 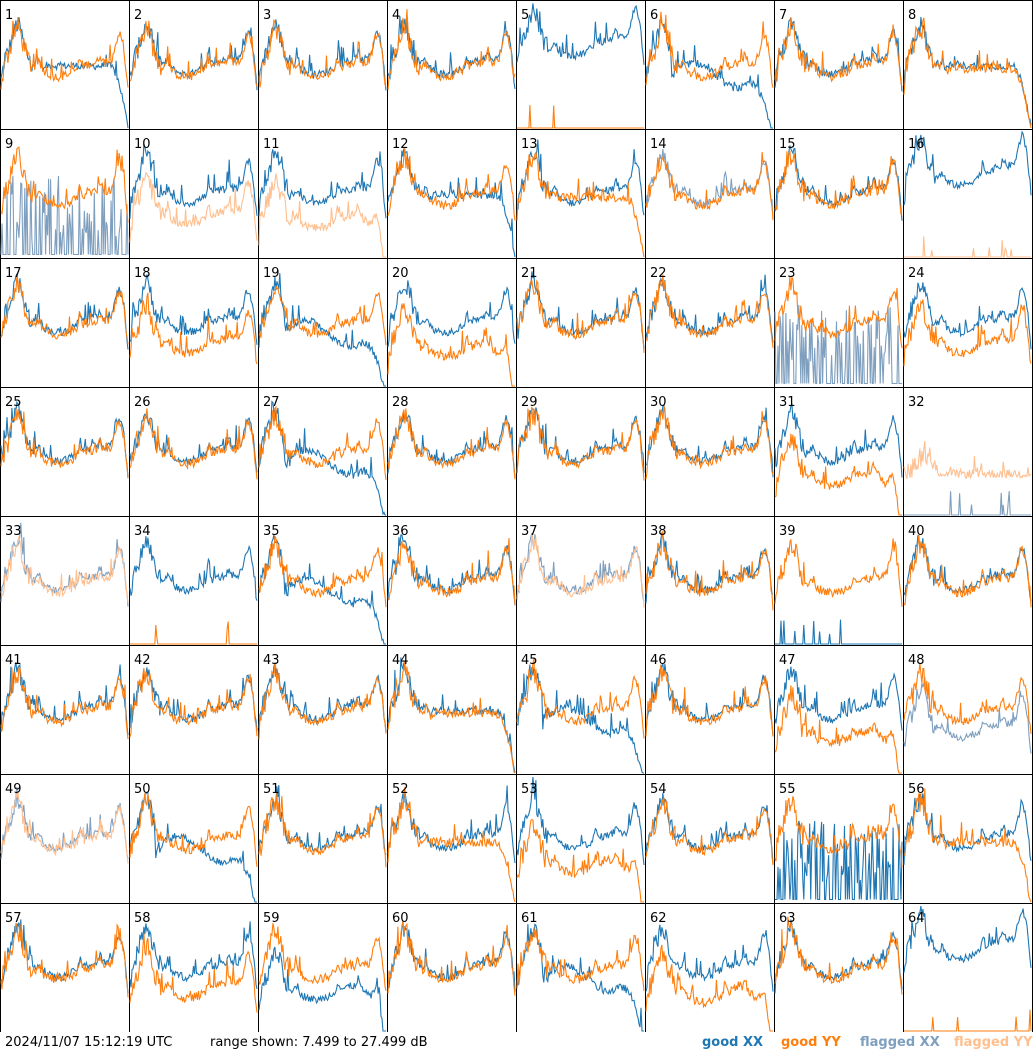 I want to click on panel-label: 54, so click(x=658, y=789).